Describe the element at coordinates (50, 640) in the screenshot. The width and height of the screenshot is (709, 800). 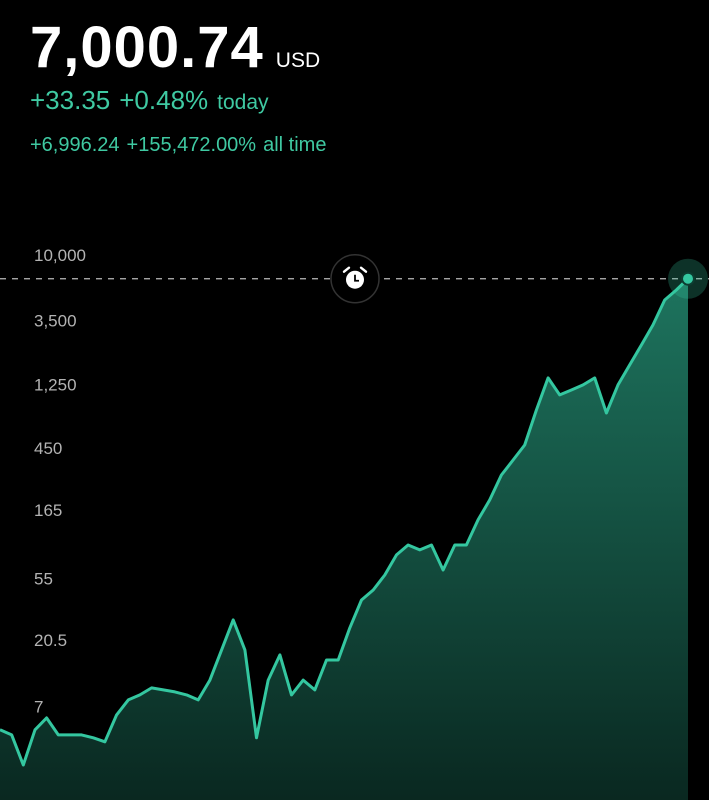
I see `y-tick-label: 20.5` at that location.